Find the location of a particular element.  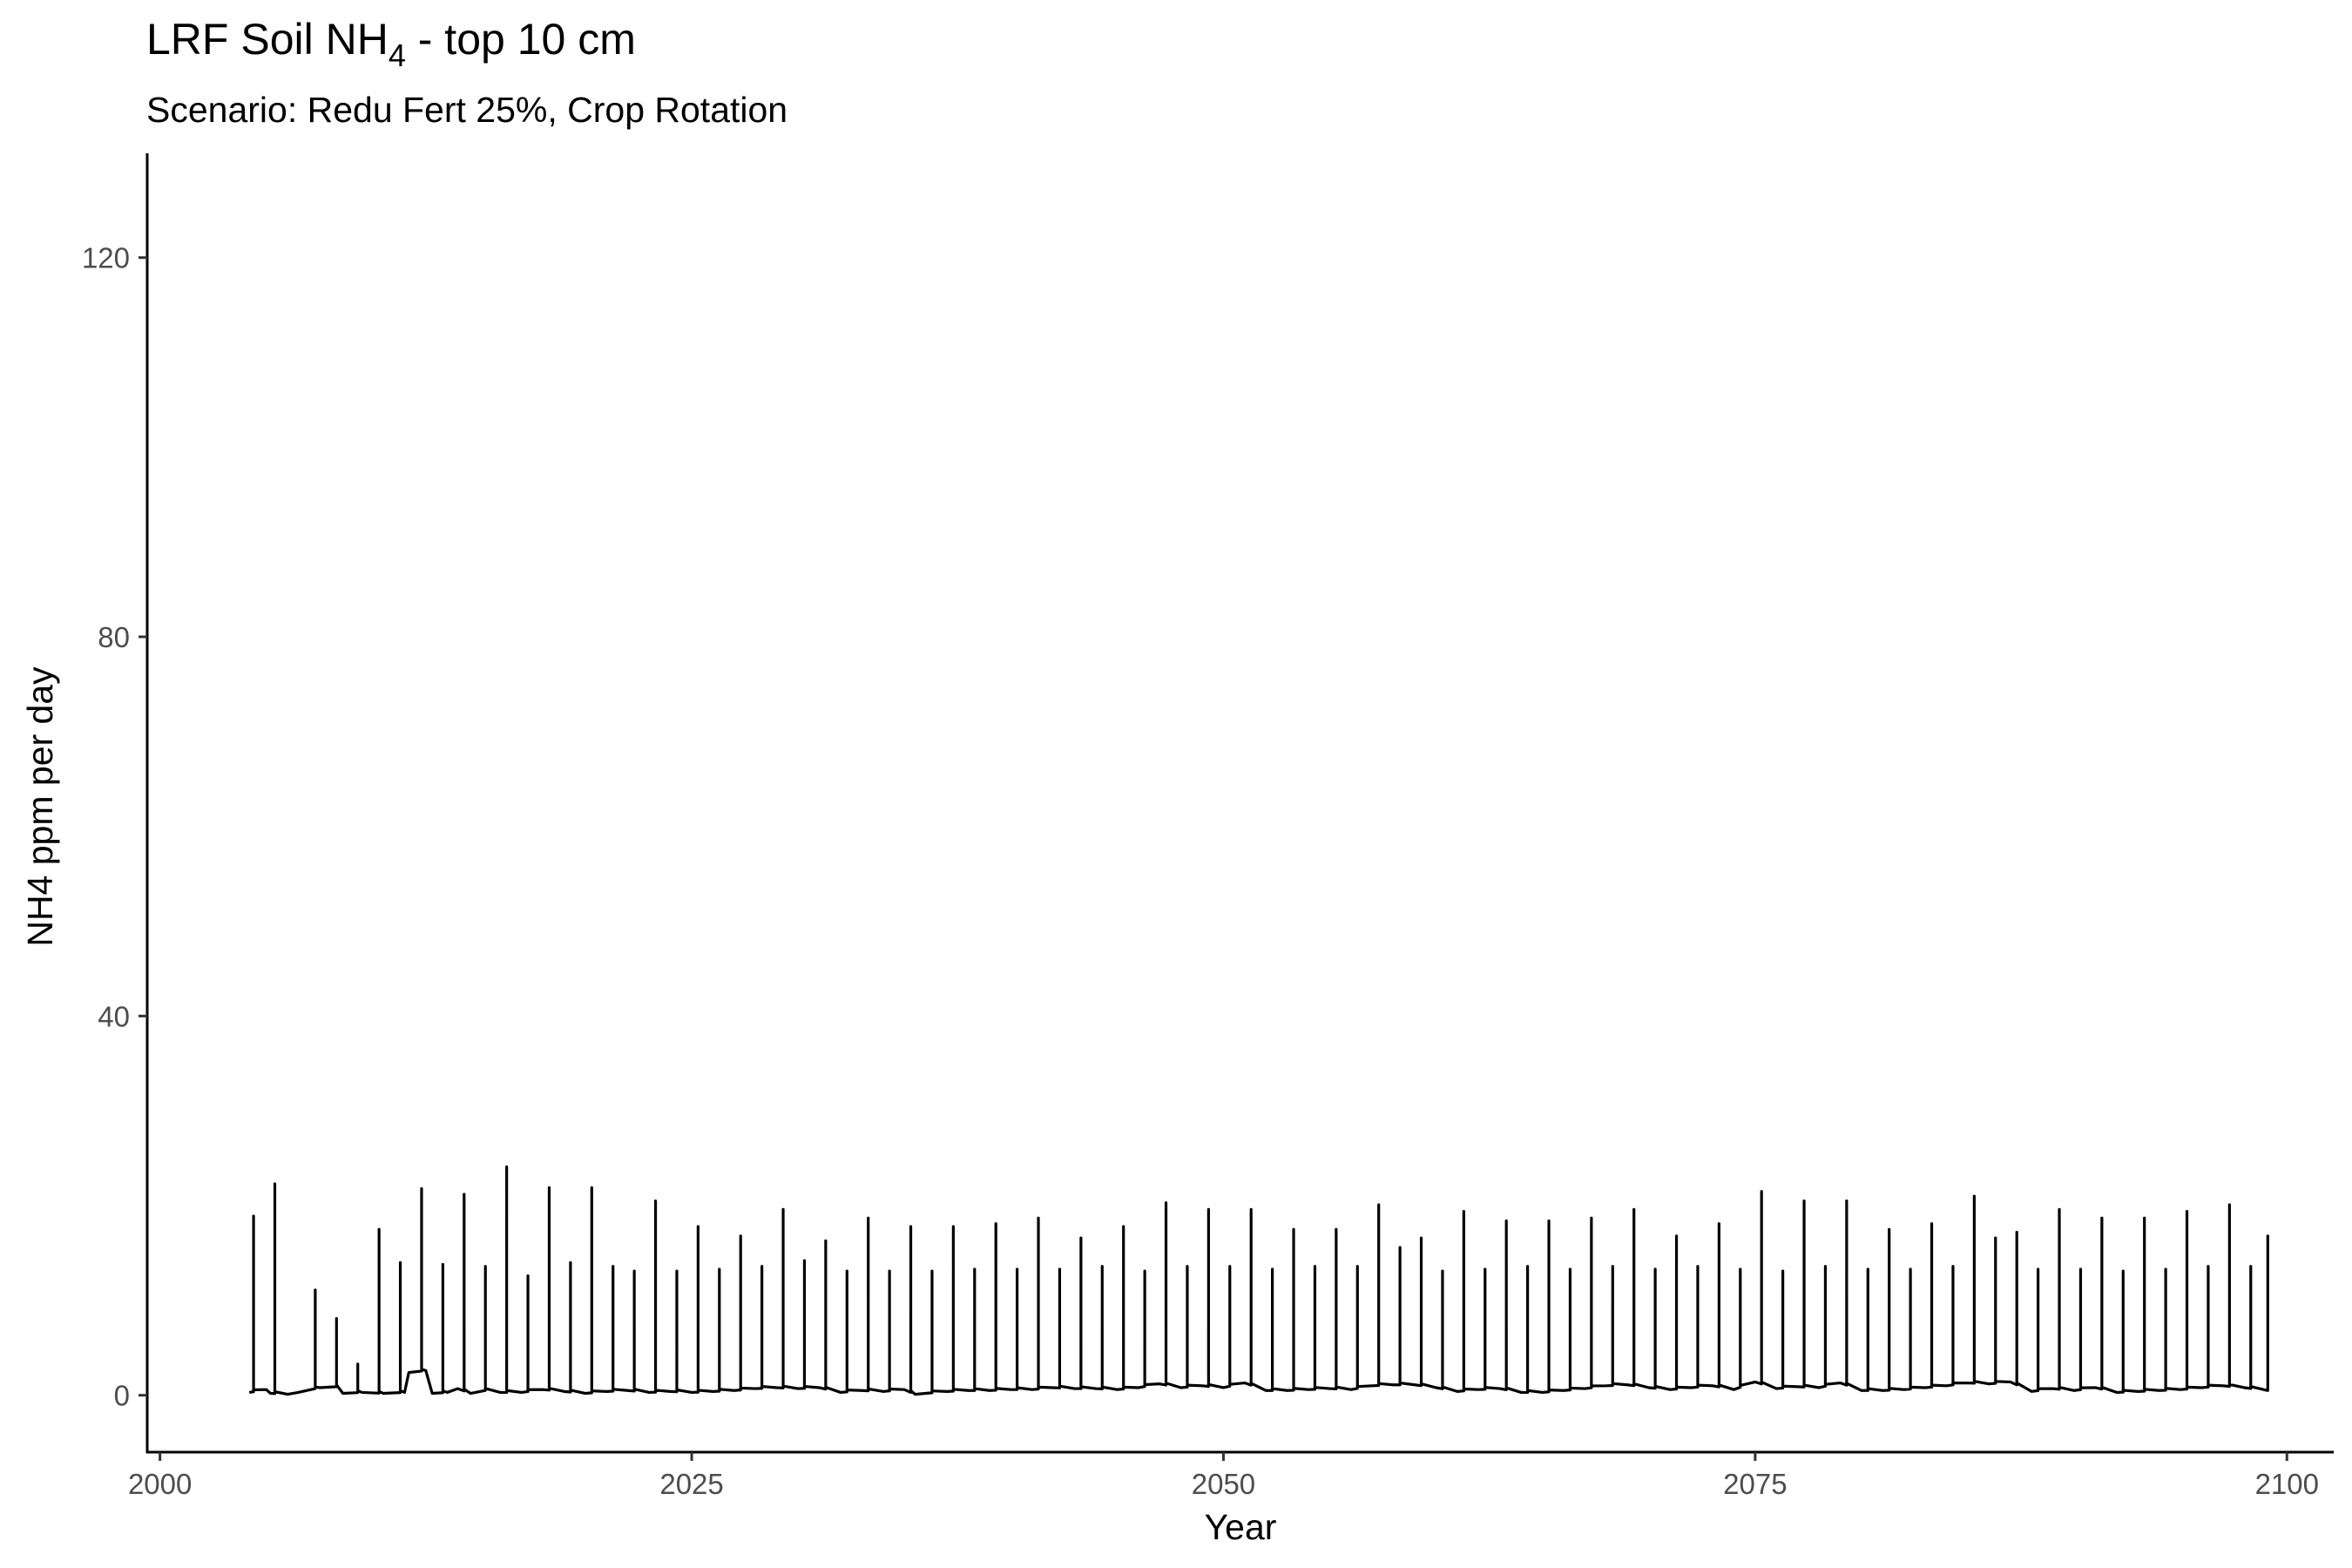

chart-title-tail: - top 10 cm is located at coordinates (521, 40).